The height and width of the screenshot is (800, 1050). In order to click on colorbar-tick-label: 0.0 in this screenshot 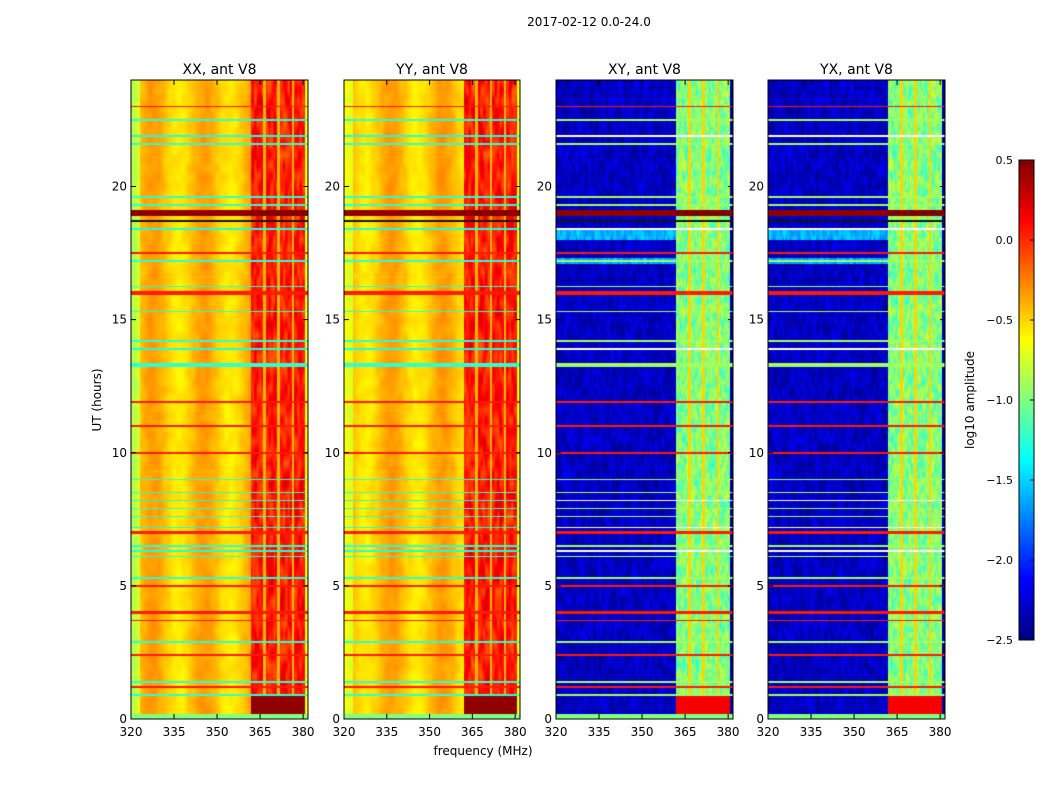, I will do `click(1005, 240)`.